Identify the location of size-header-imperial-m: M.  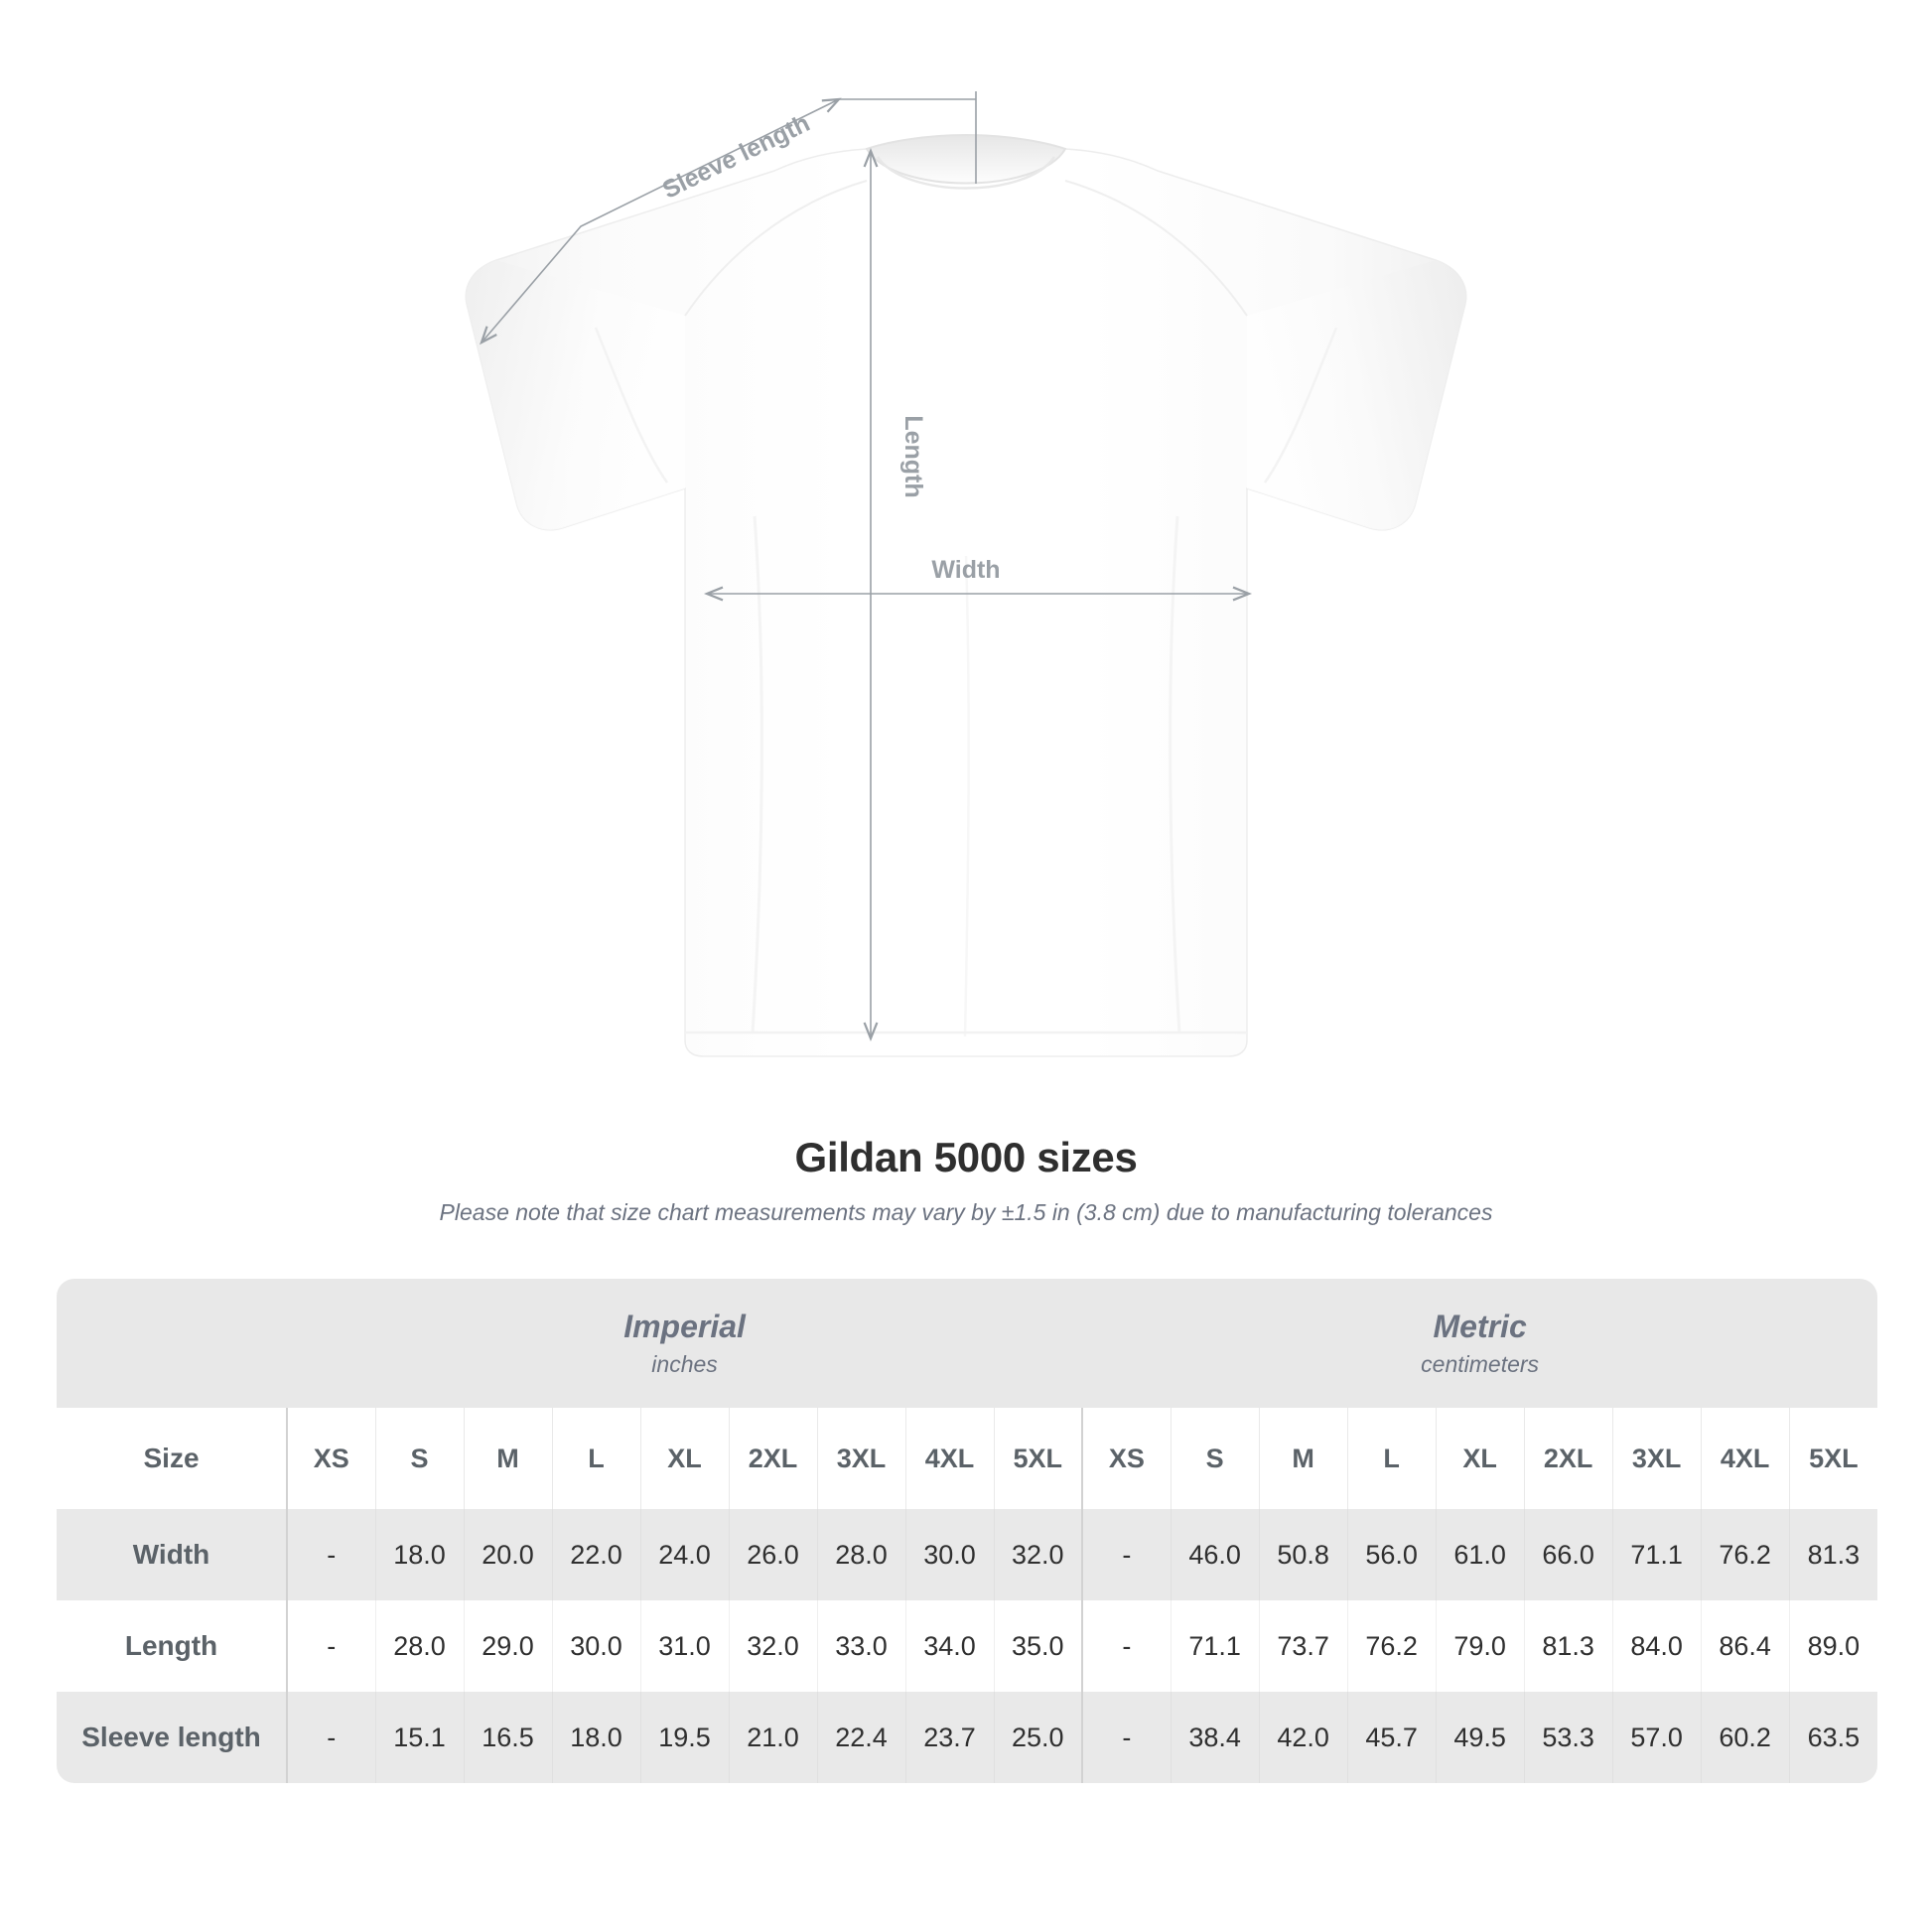
(508, 1459).